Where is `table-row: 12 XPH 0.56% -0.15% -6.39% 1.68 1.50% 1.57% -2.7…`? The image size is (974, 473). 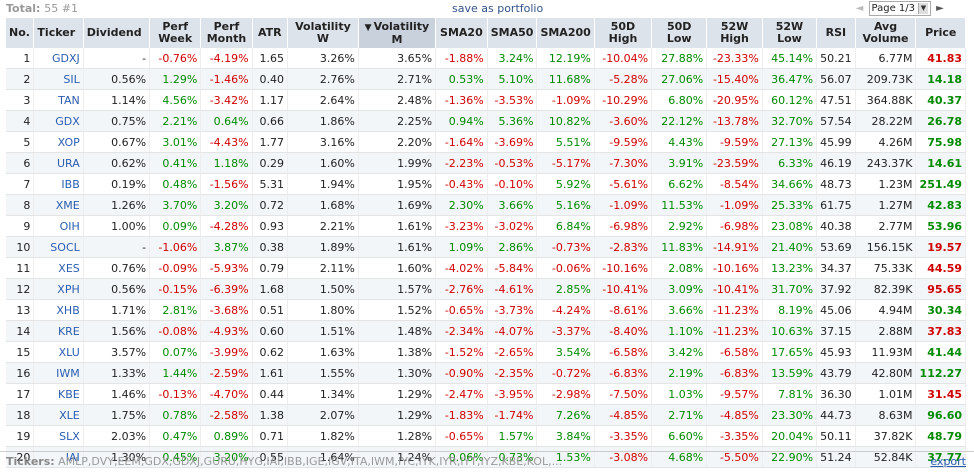
table-row: 12 XPH 0.56% -0.15% -6.39% 1.68 1.50% 1.57% -2.7… is located at coordinates (486, 289).